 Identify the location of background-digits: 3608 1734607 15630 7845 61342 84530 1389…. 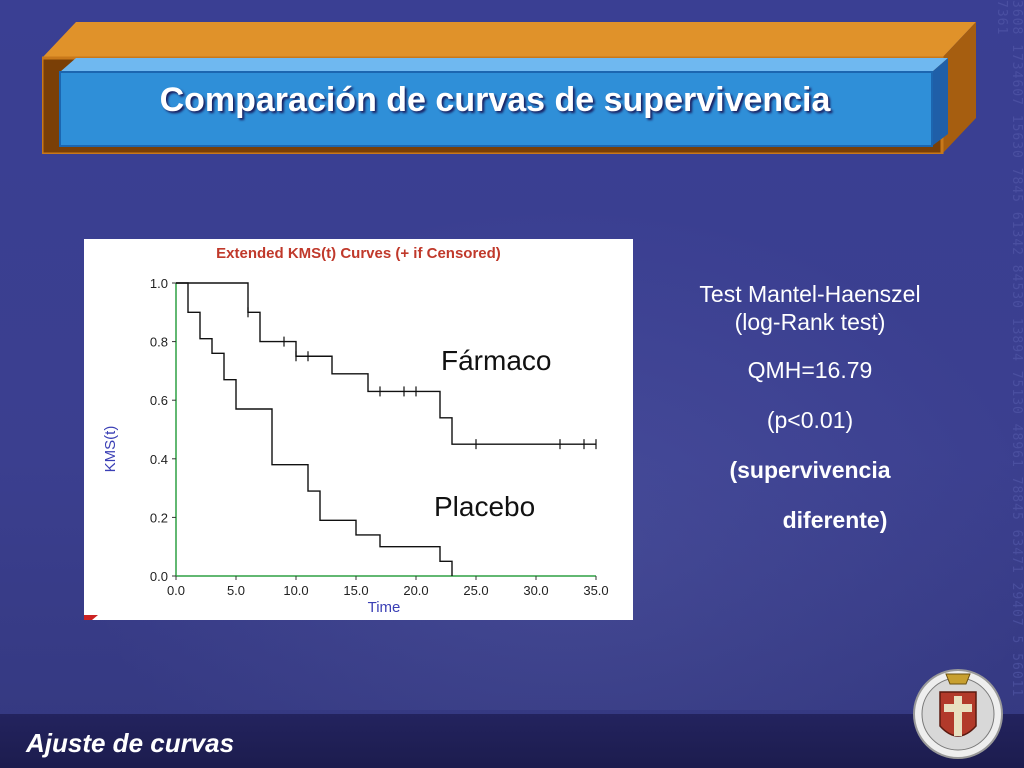
(1009, 349).